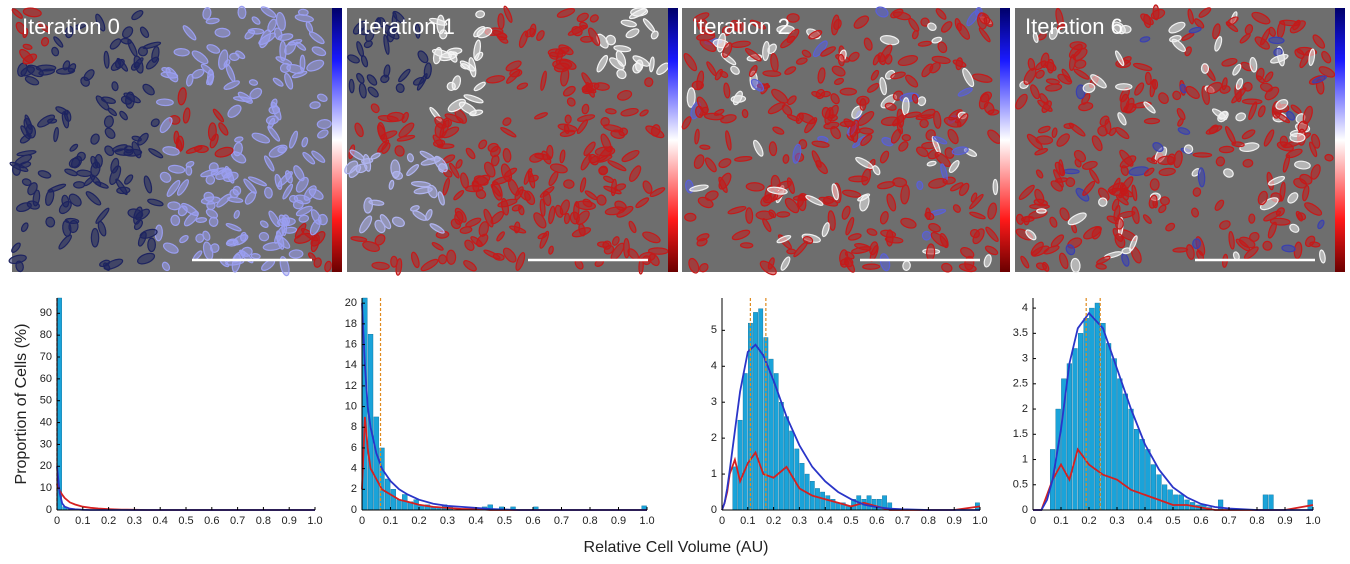 The image size is (1350, 564). I want to click on x-tick-label: 0.5, so click(850, 521).